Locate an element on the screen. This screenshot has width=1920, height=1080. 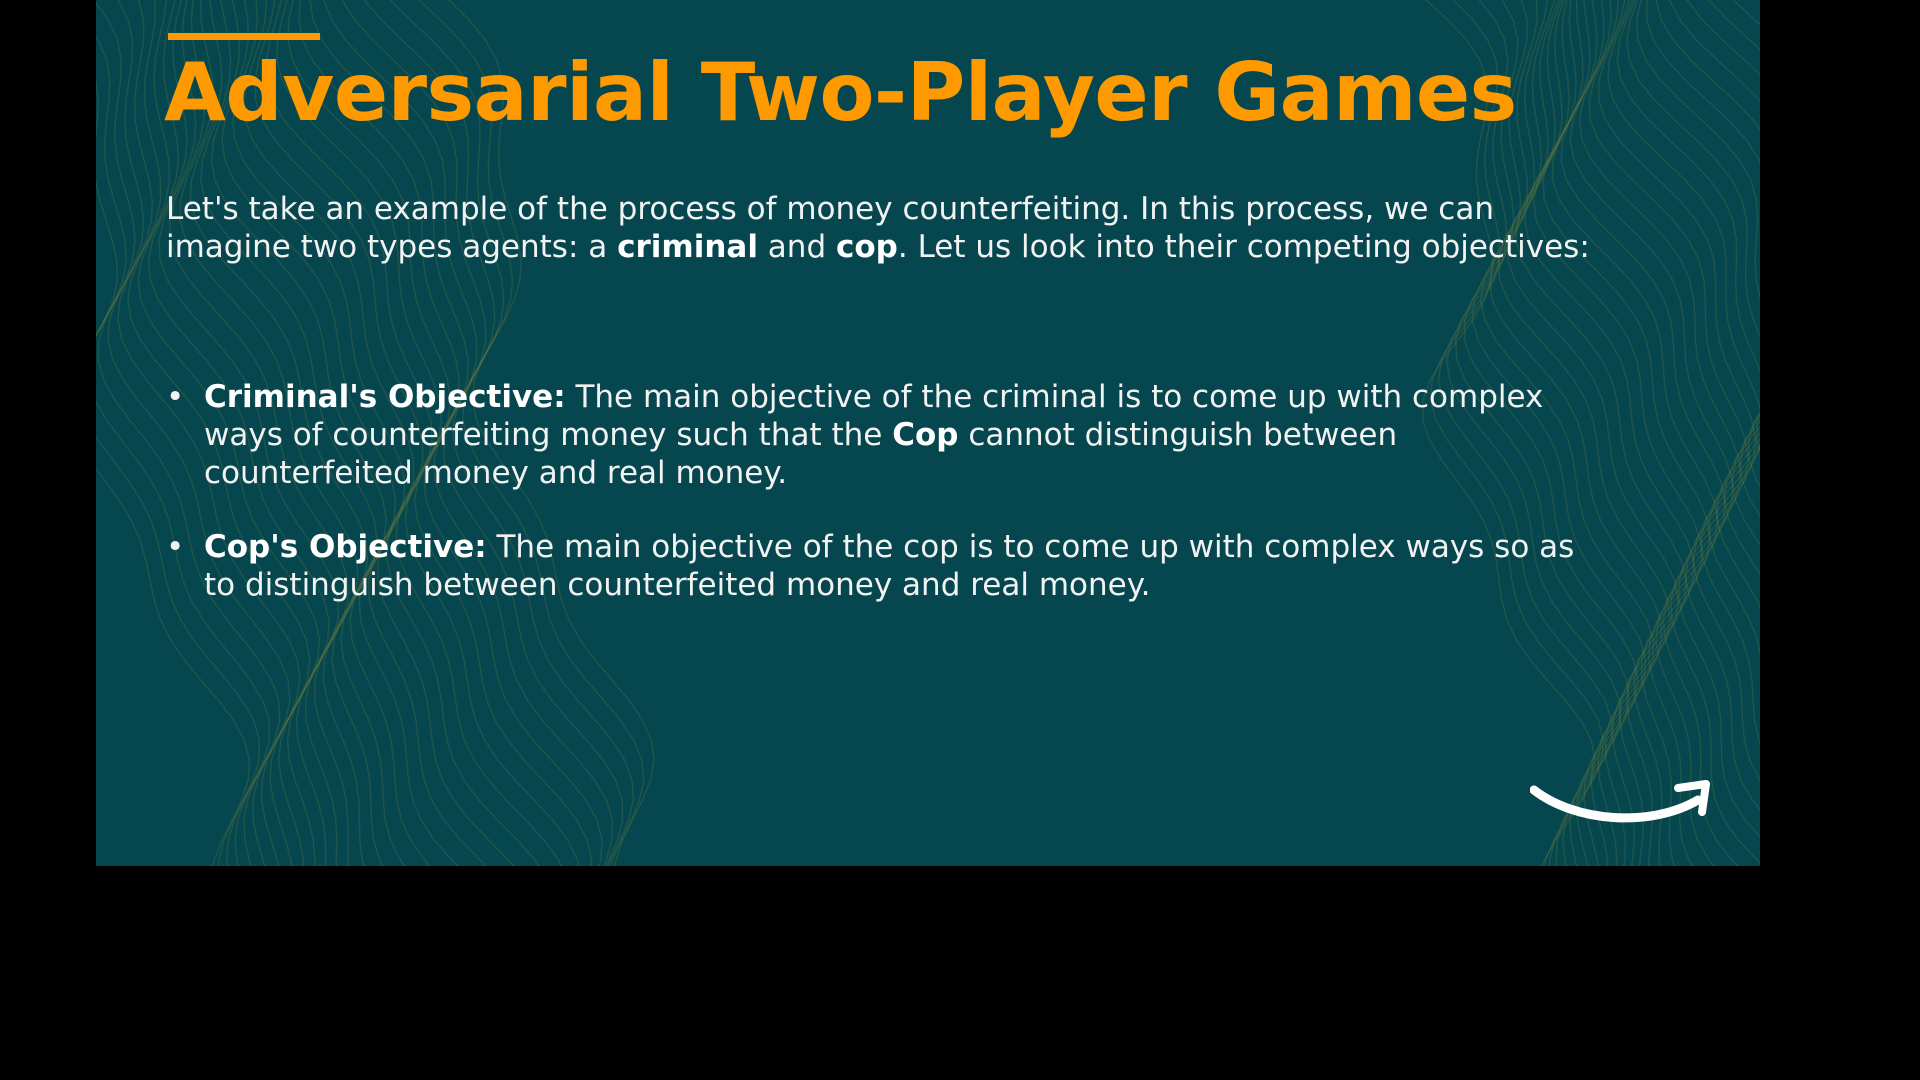
bullet-heading: Cop's Objective: is located at coordinates (345, 547).